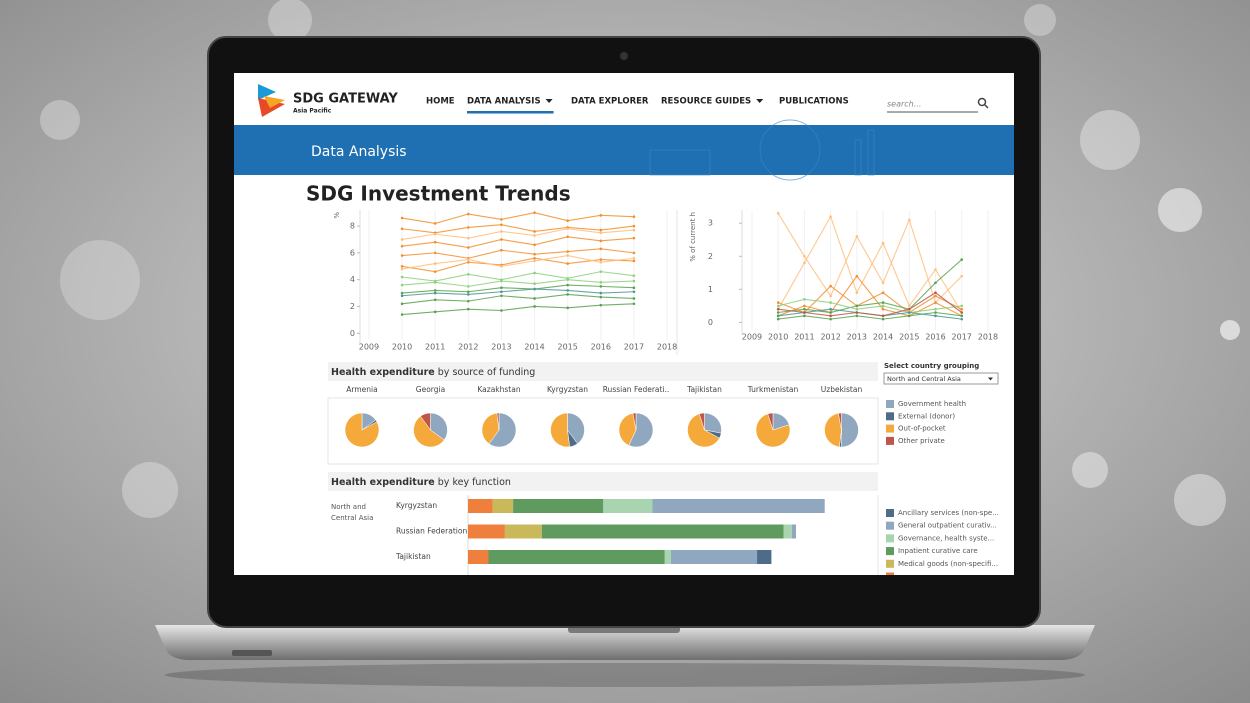 Image resolution: width=1250 pixels, height=703 pixels. What do you see at coordinates (814, 102) in the screenshot?
I see `nav-item: PUBLICATIONS` at bounding box center [814, 102].